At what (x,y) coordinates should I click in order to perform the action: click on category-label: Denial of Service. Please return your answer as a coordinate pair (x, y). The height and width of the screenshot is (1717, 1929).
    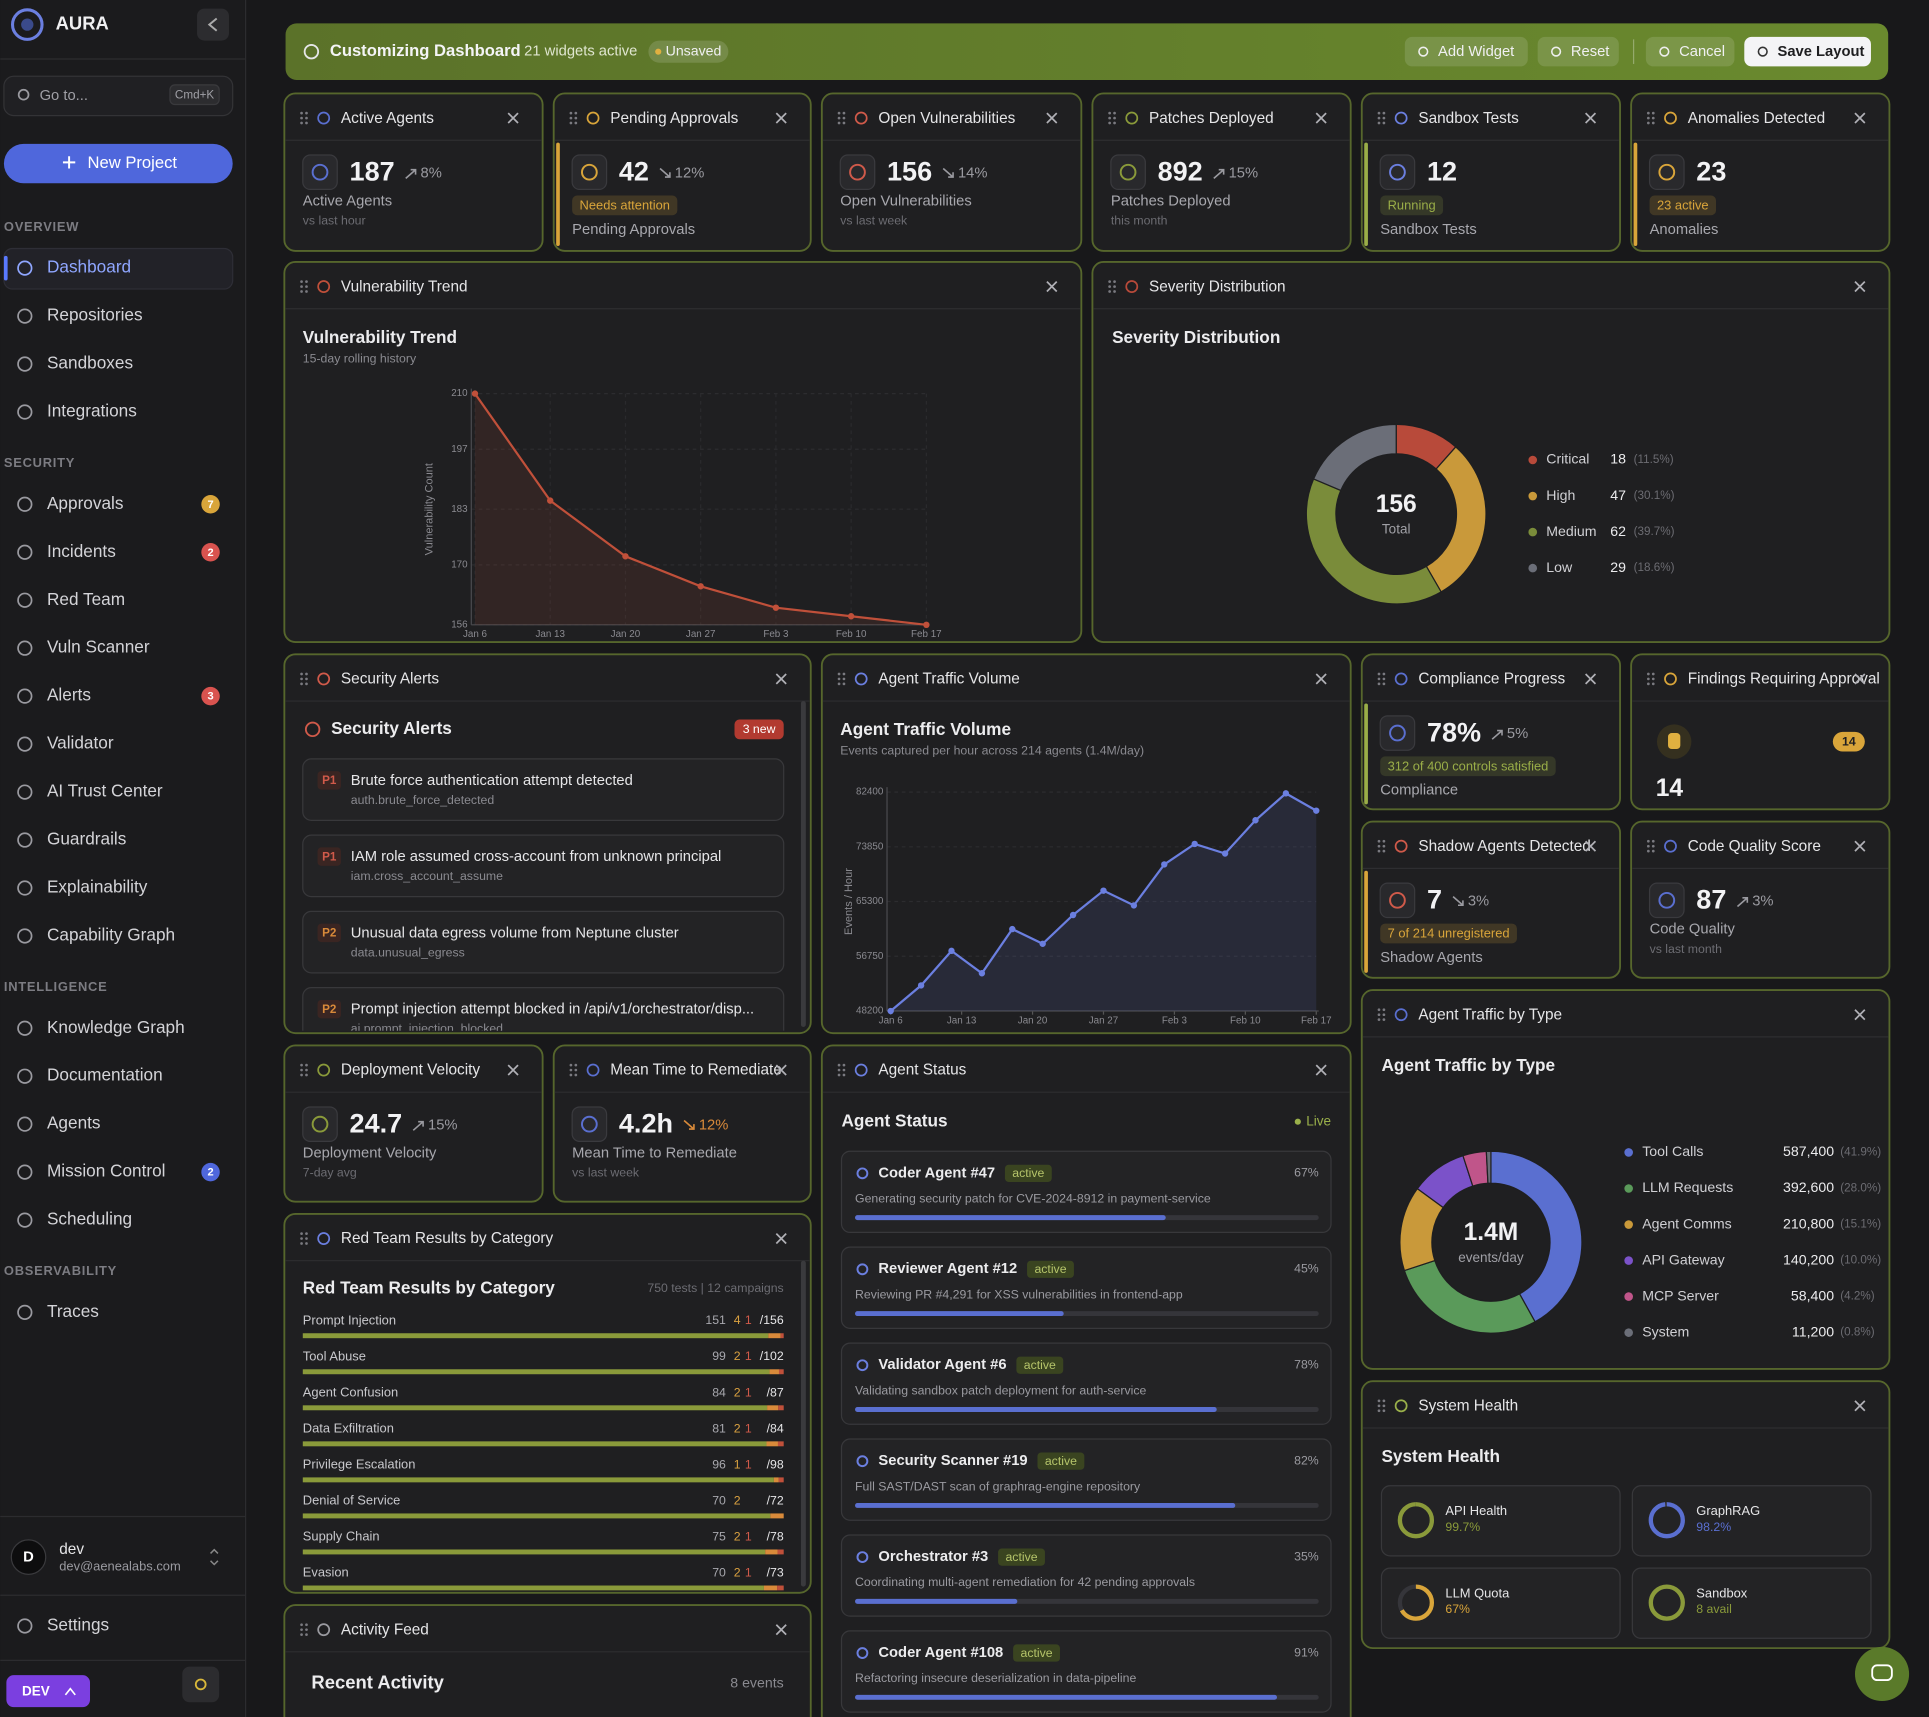
    Looking at the image, I should click on (352, 1500).